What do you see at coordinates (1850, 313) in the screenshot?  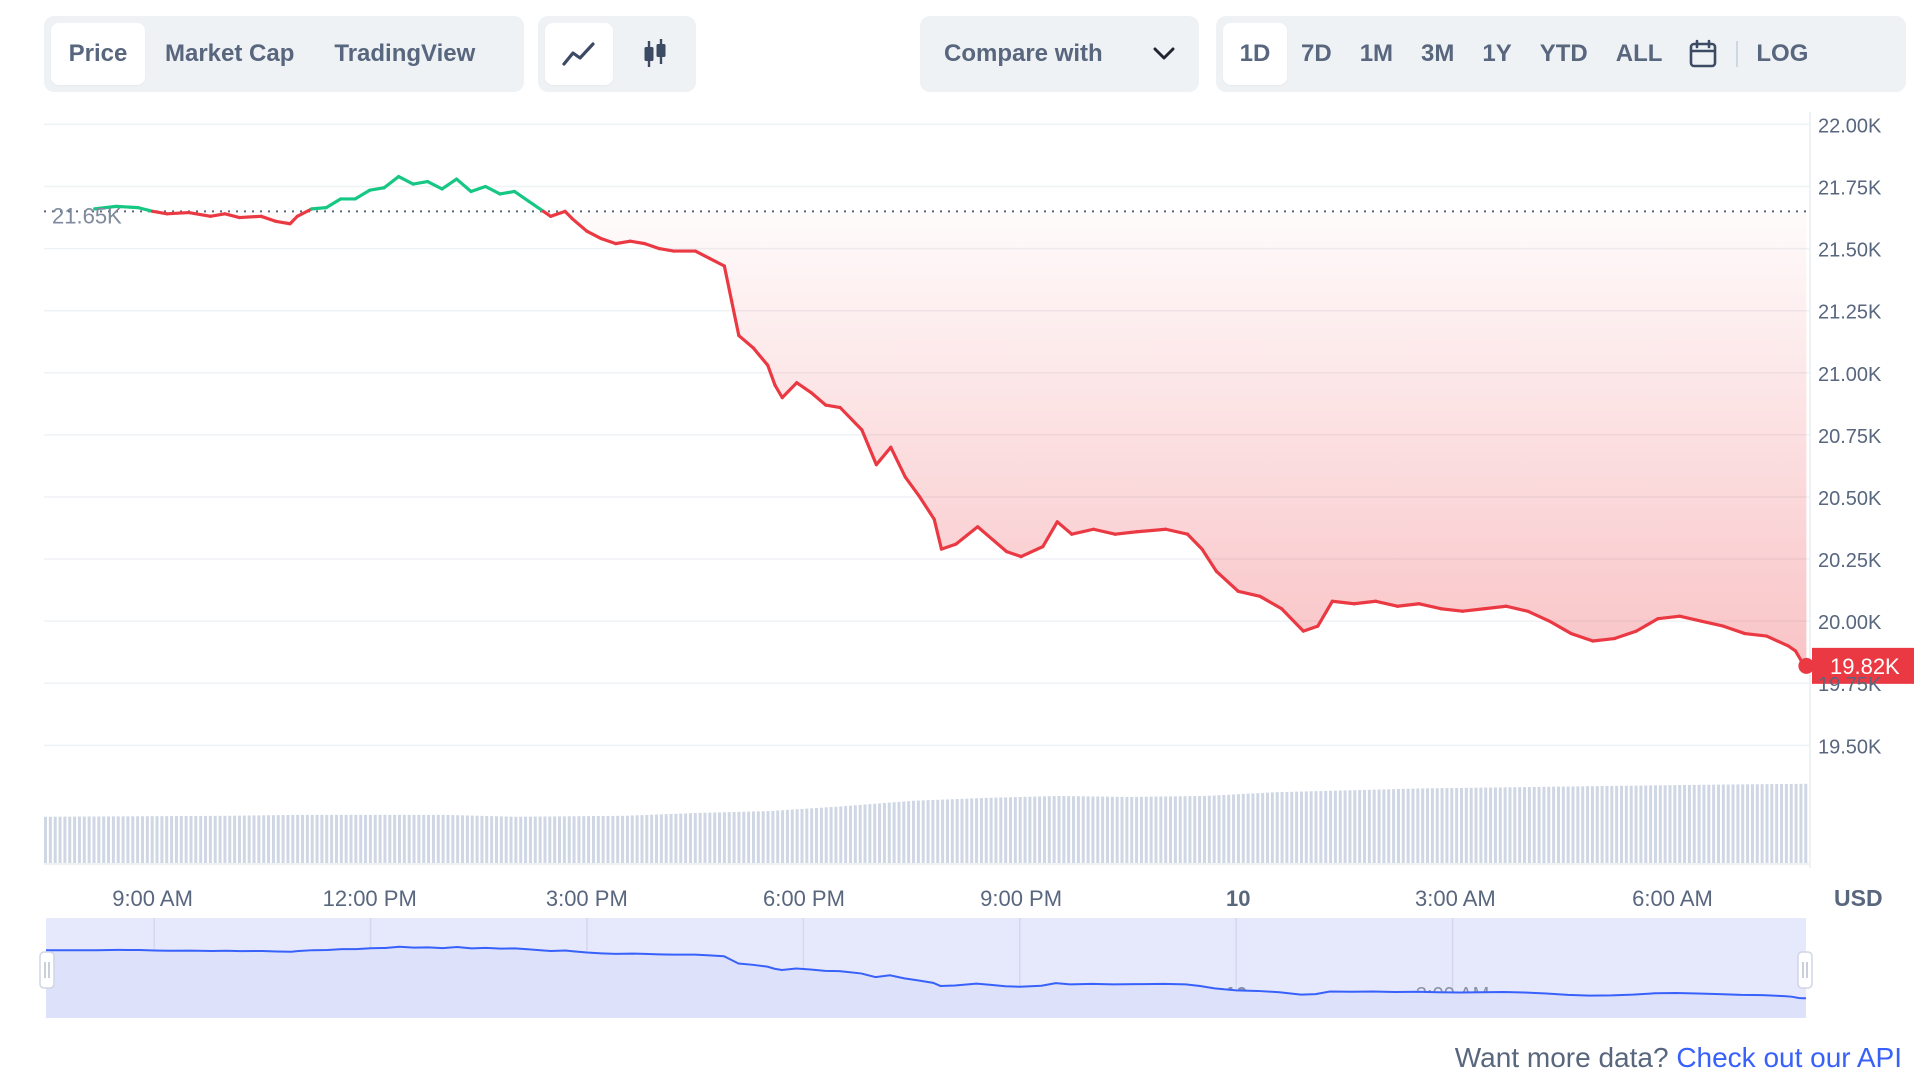 I see `y-tick-label: 21.25K` at bounding box center [1850, 313].